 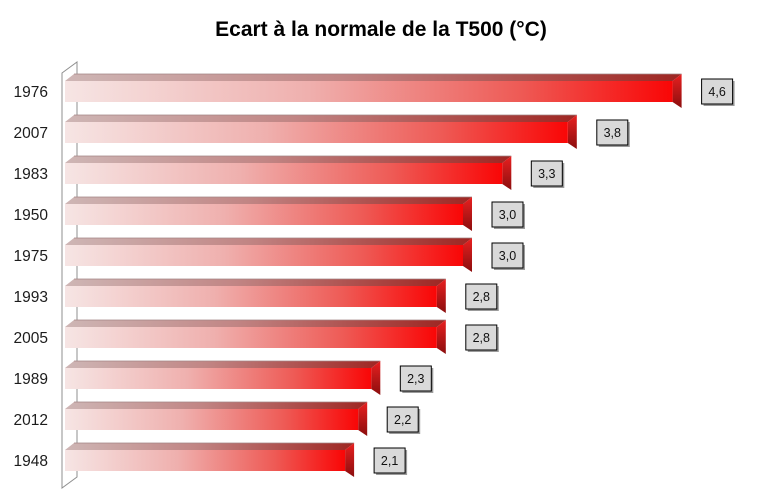 I want to click on value-label-text: 2,1, so click(x=389, y=461).